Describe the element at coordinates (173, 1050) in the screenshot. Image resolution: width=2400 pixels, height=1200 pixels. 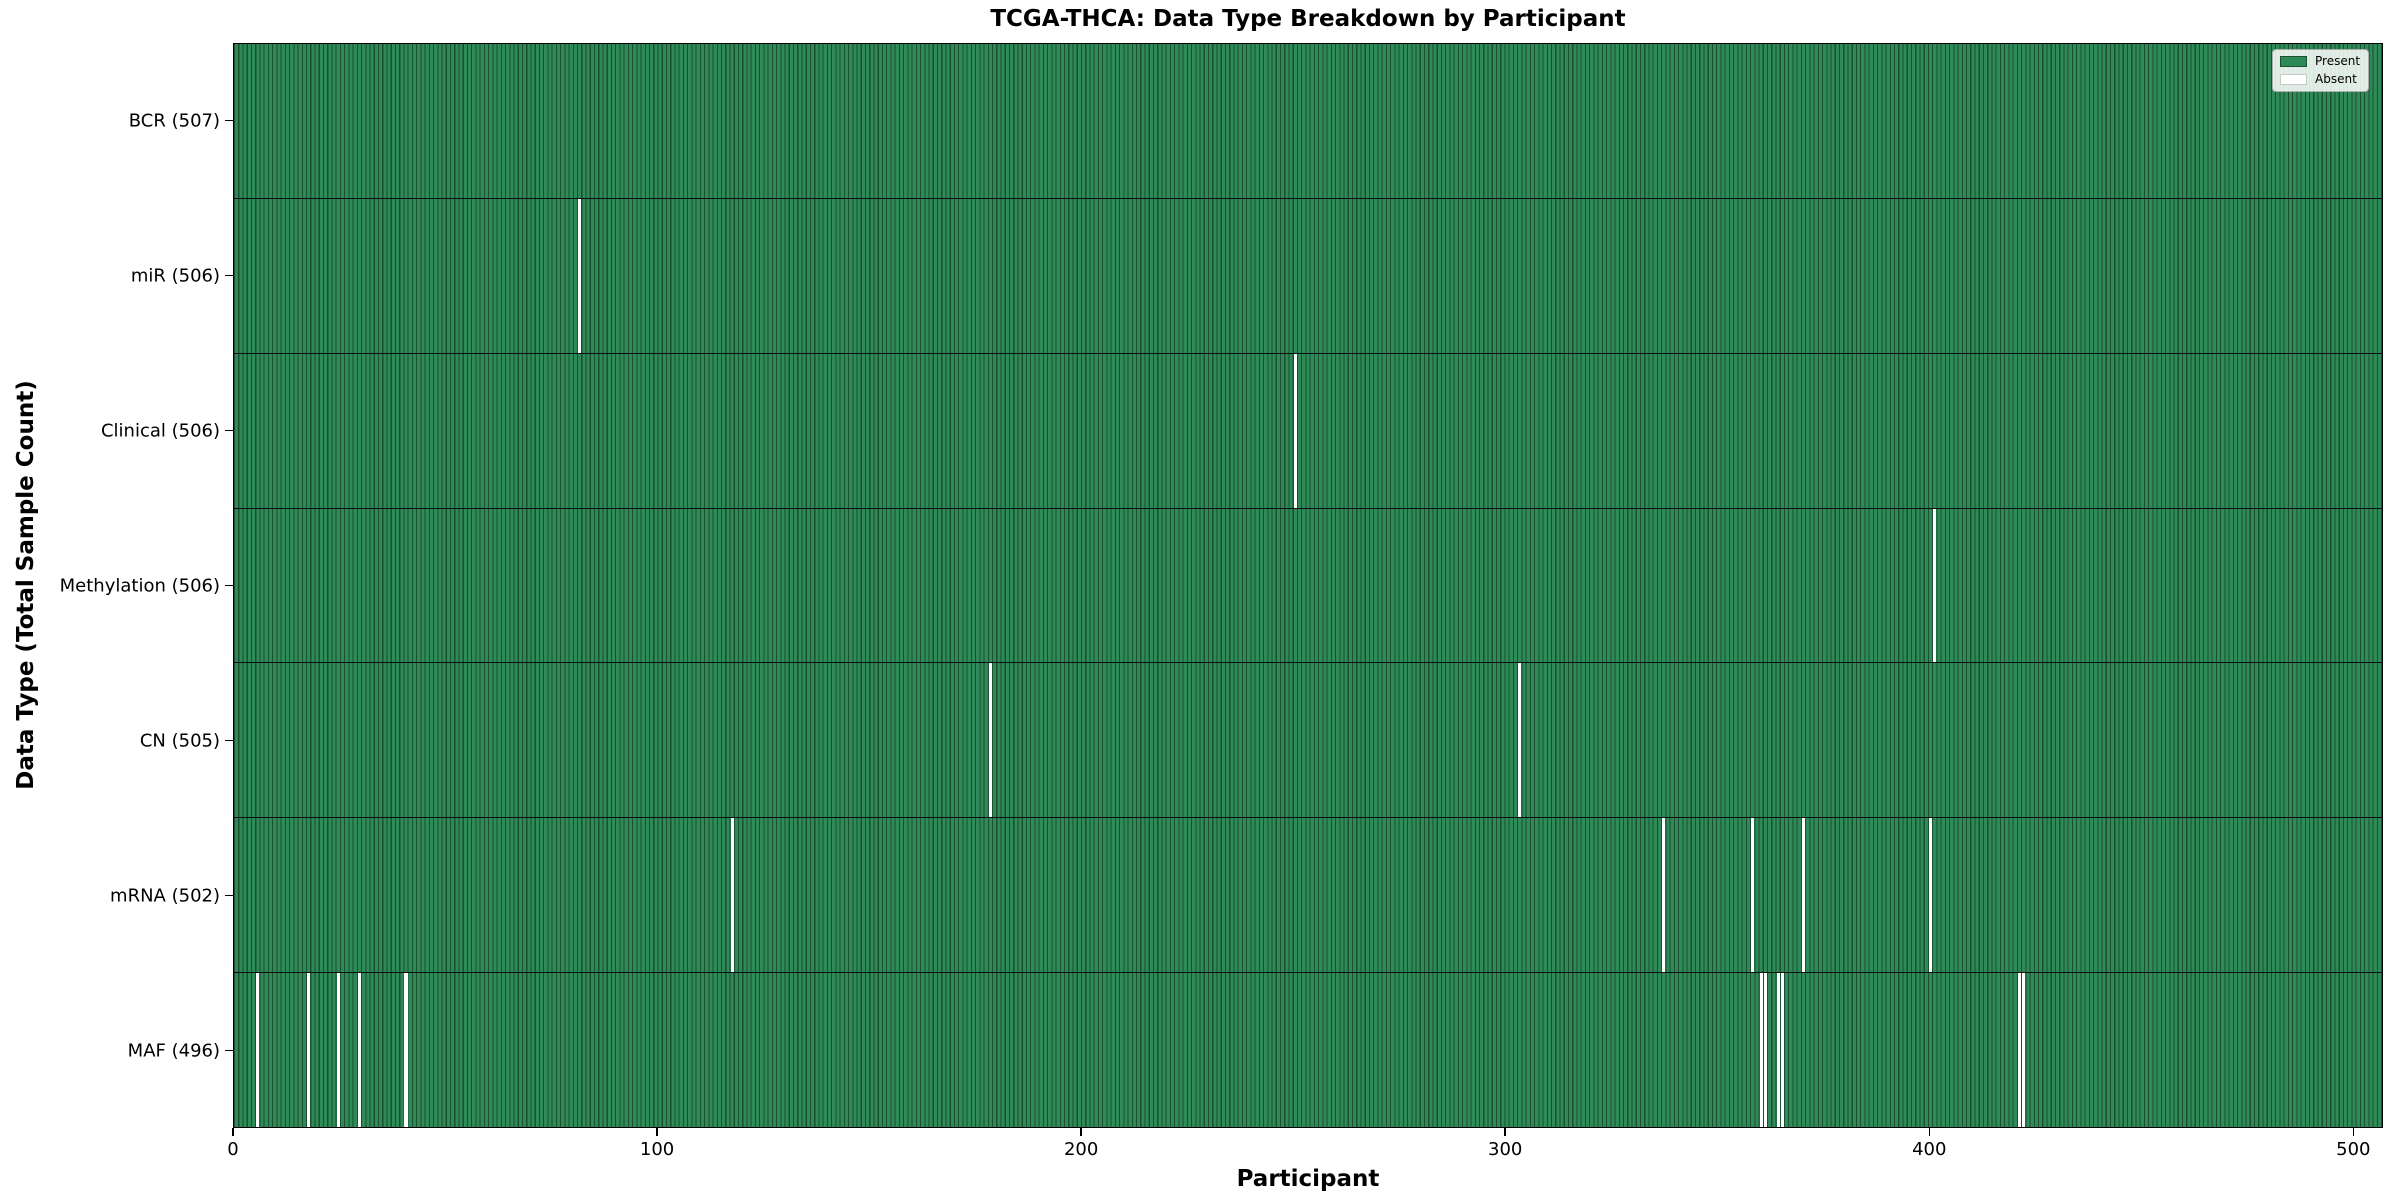
I see `ytick-label-MAF: MAF (496)` at that location.